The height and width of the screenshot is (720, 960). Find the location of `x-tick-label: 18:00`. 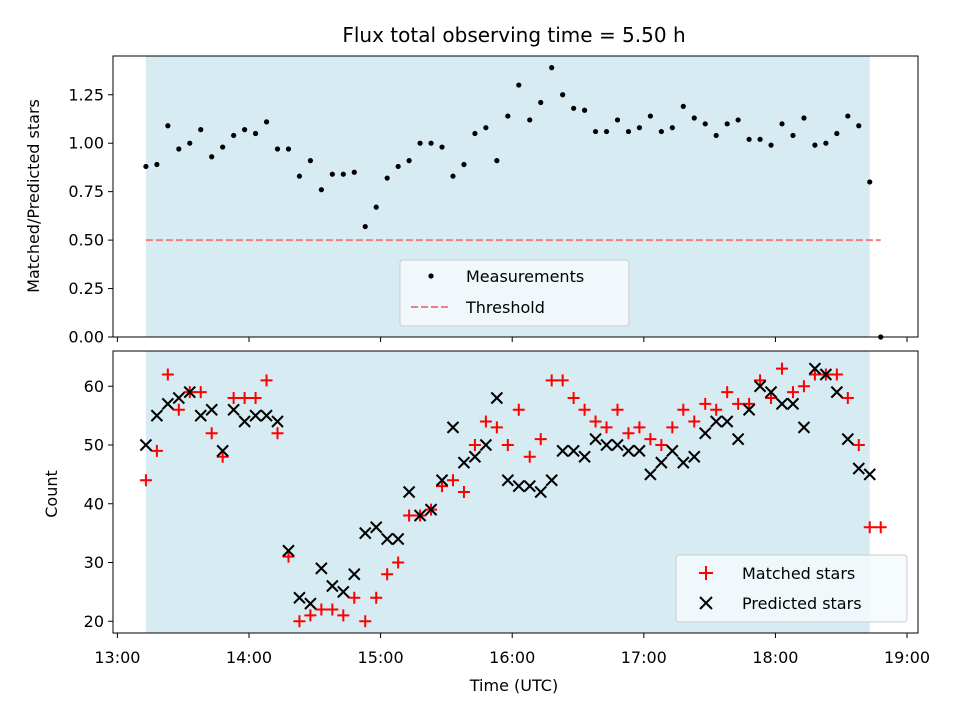

x-tick-label: 18:00 is located at coordinates (775, 657).